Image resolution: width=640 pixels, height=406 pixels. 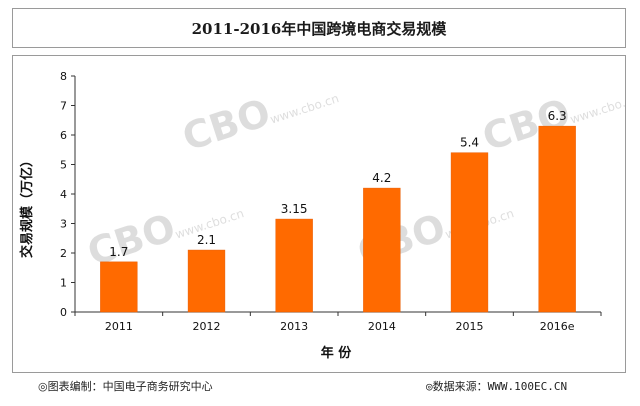 I want to click on chart-title-box: 2011-2016年中国跨境电商交易规模, so click(x=319, y=28).